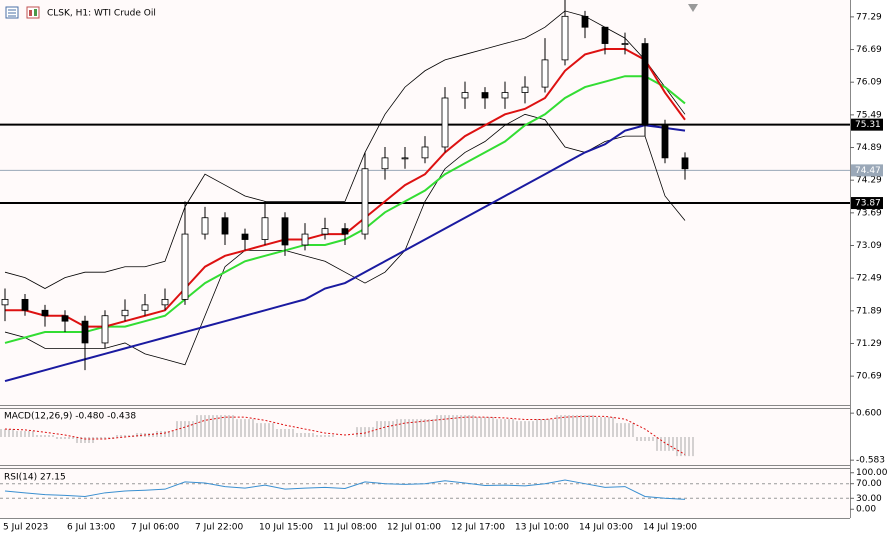 The image size is (894, 538). I want to click on toolbar-icons, so click(22, 12).